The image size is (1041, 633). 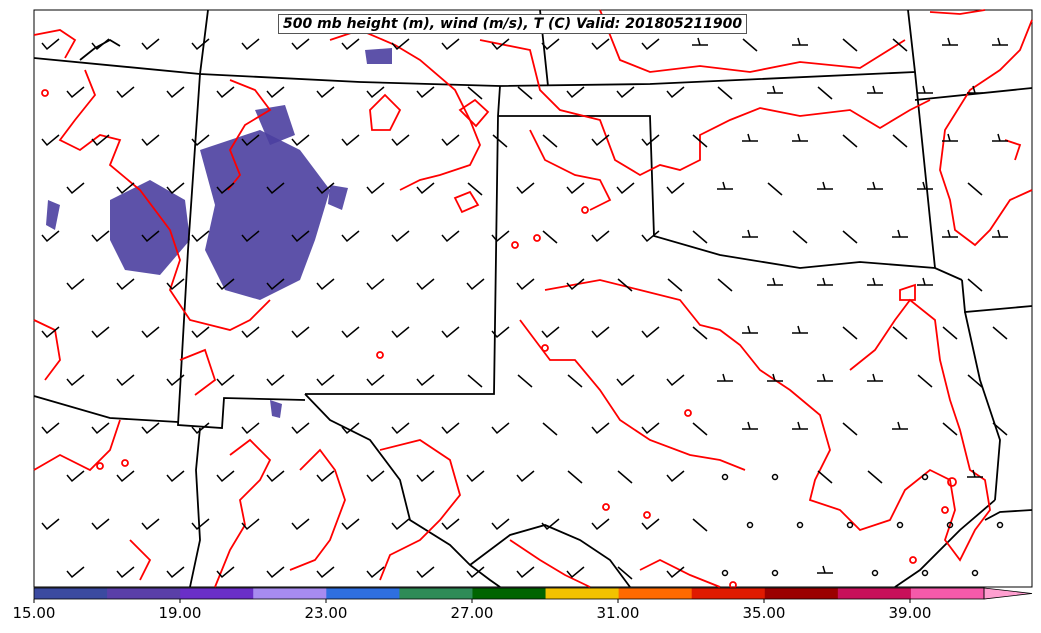 What do you see at coordinates (34, 613) in the screenshot?
I see `colorbar-tick-label: 15.00` at bounding box center [34, 613].